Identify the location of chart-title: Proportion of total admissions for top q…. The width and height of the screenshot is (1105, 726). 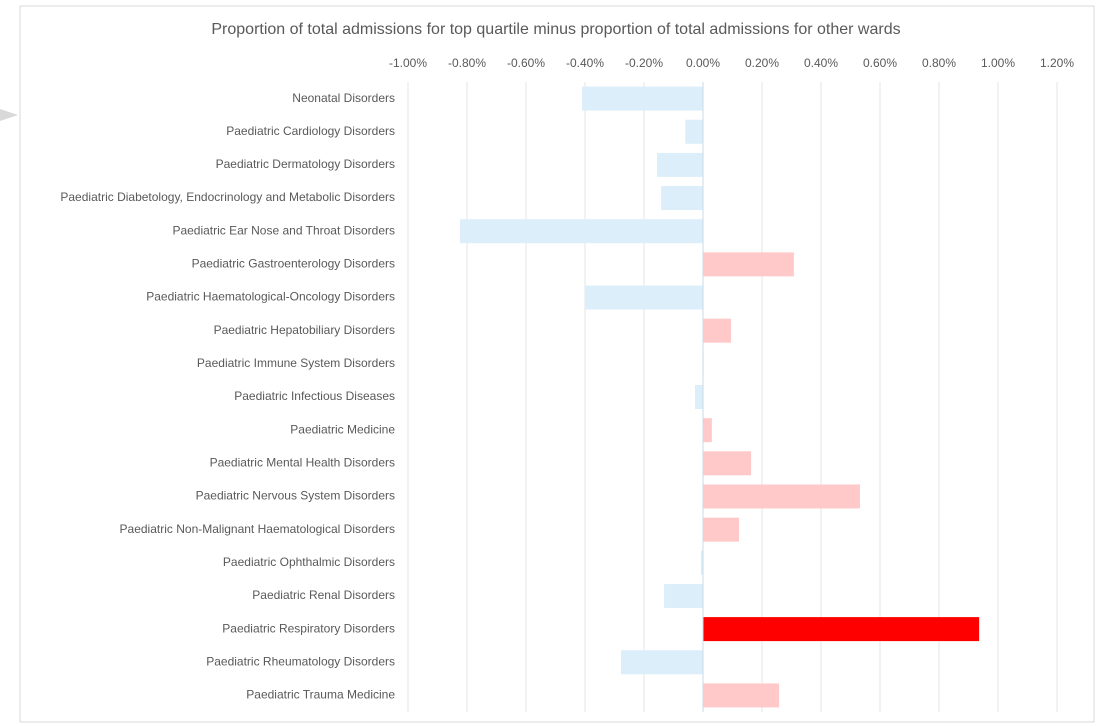
(555, 29).